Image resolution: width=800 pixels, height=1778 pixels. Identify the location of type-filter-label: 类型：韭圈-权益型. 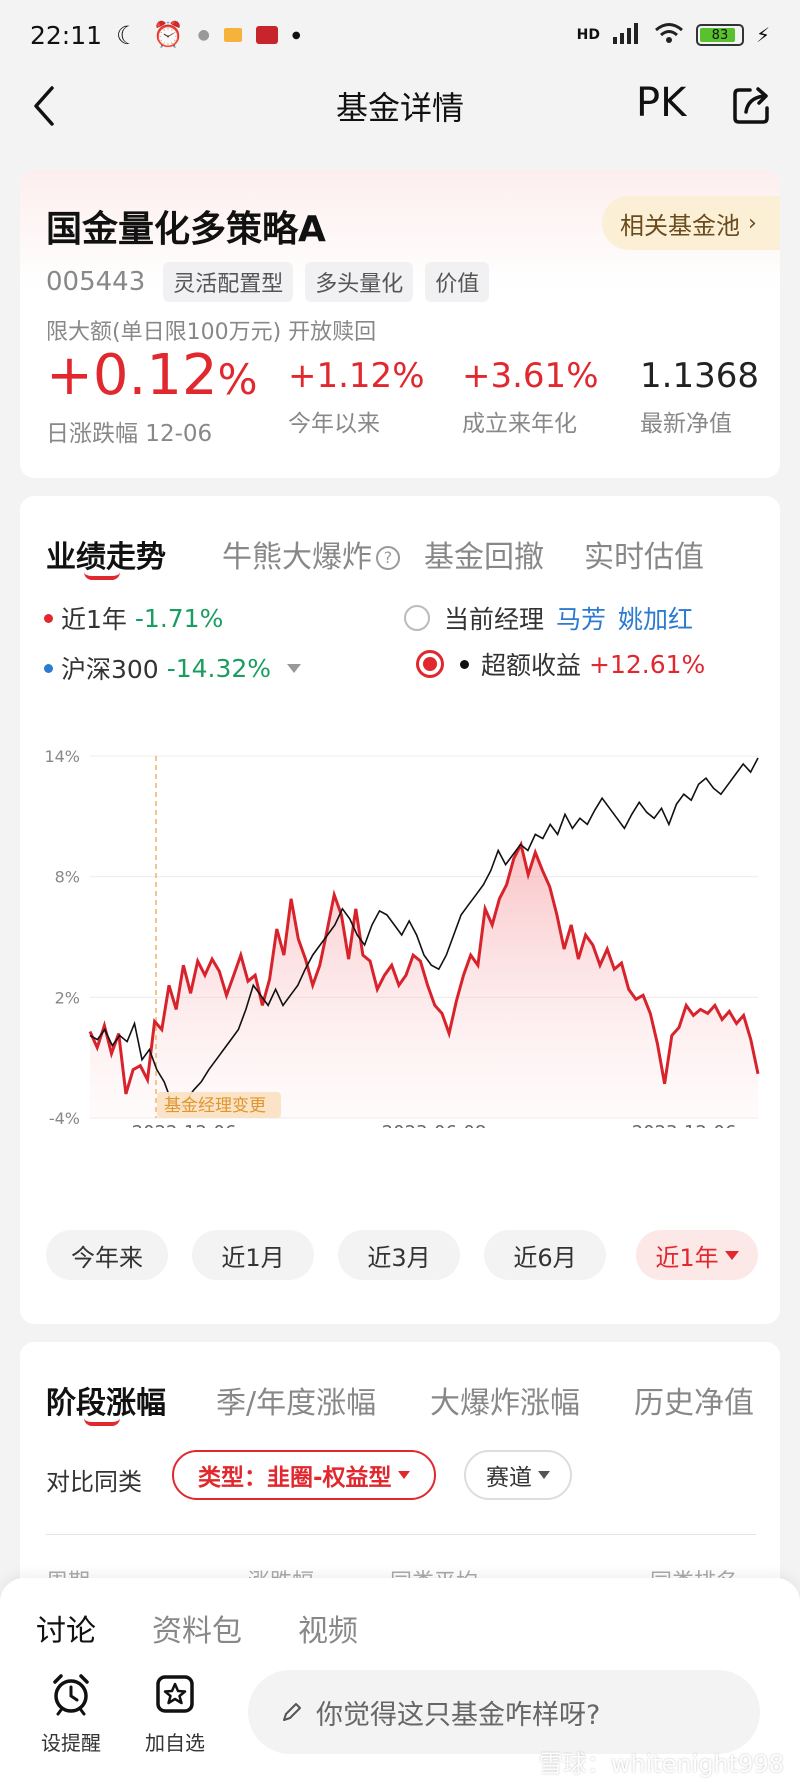
(295, 1478).